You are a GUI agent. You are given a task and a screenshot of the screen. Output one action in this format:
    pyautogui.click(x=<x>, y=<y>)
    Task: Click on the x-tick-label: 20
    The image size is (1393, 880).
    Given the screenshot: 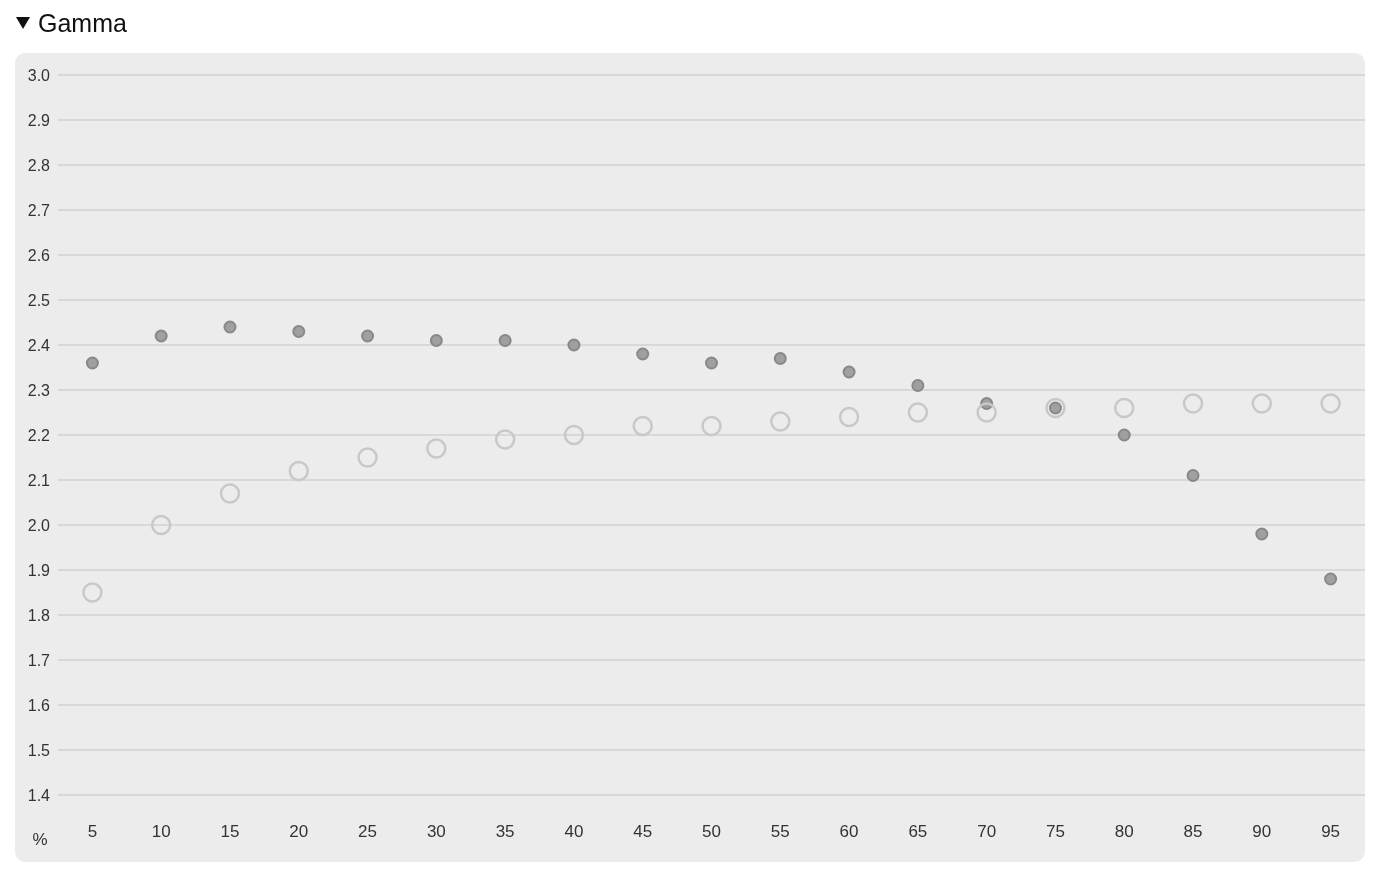 What is the action you would take?
    pyautogui.click(x=299, y=832)
    